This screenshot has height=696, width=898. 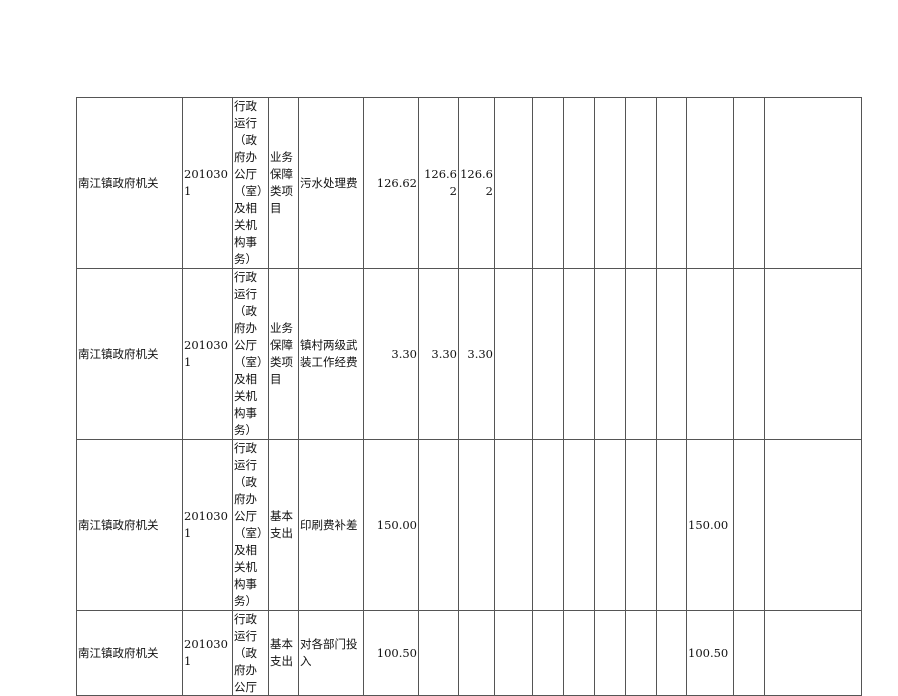 I want to click on function-cell-text: 行政运行（政府办公厅（室）及相关, so click(x=245, y=653).